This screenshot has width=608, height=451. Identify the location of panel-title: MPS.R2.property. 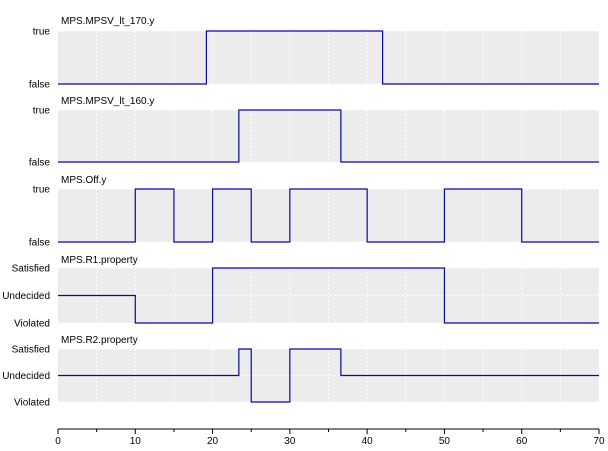
(99, 340).